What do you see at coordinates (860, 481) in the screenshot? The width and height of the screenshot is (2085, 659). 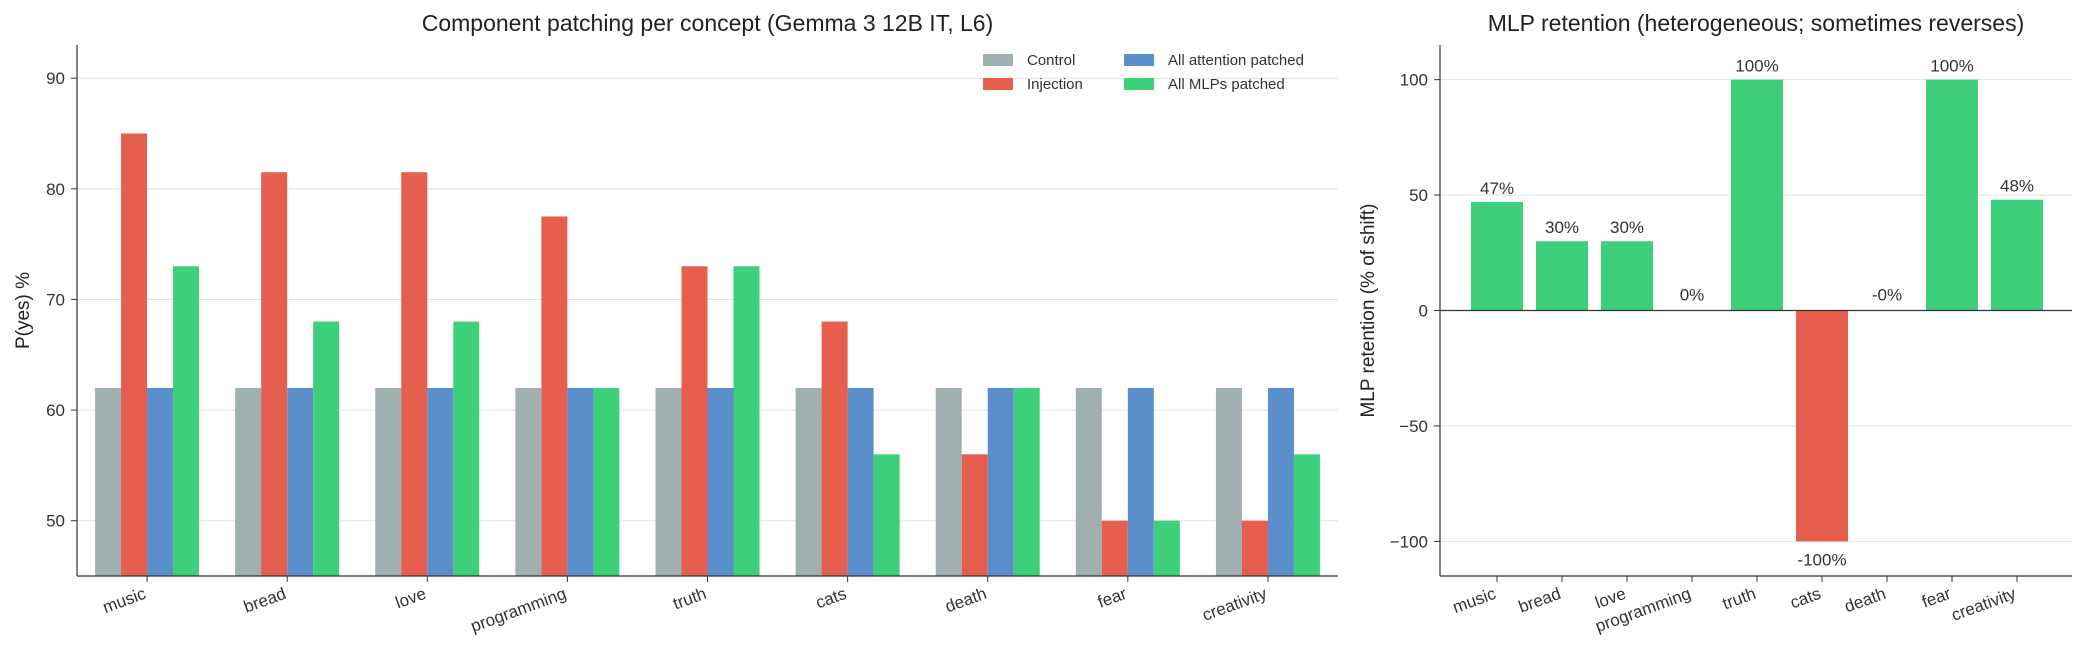 I see `bar-attention-cats` at bounding box center [860, 481].